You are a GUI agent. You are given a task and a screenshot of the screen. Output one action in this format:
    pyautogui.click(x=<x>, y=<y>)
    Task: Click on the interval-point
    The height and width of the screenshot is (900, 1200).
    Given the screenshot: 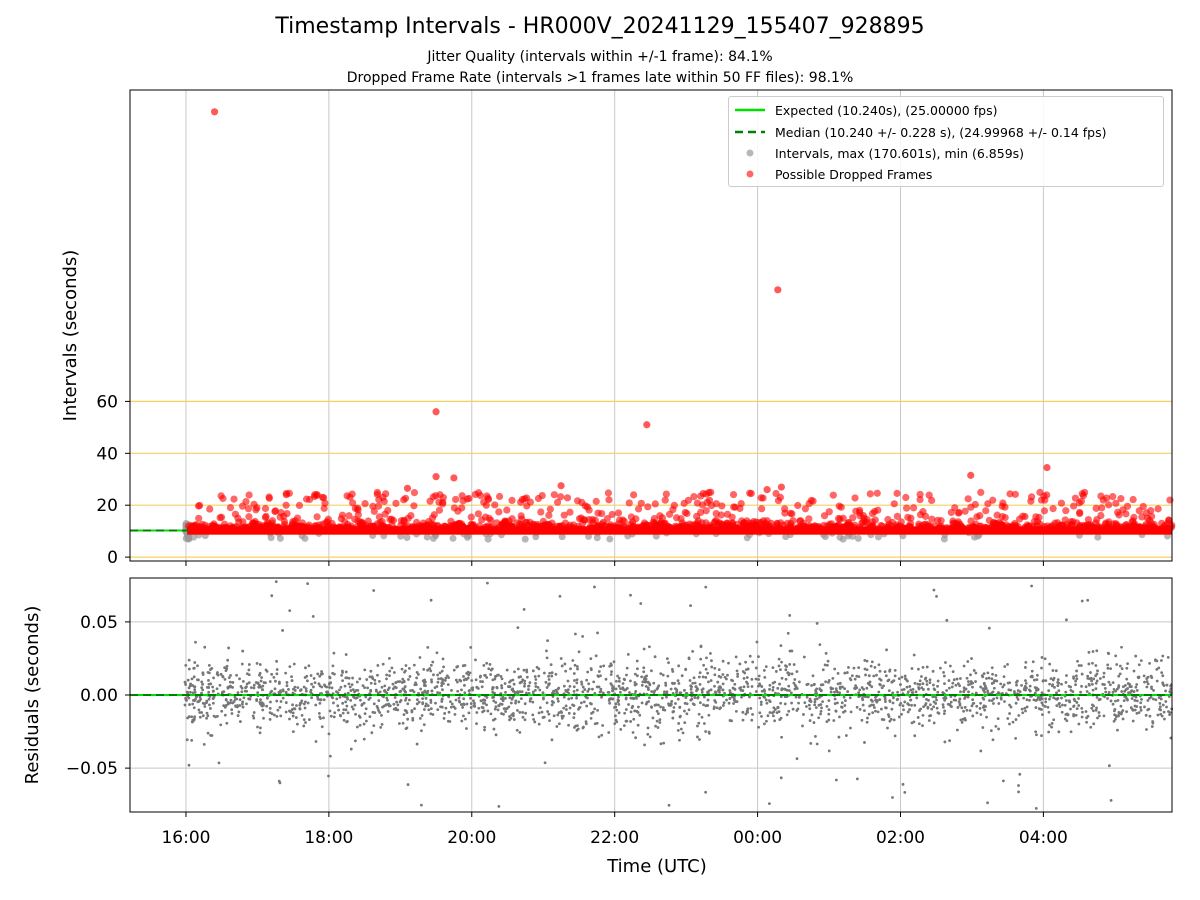 What is the action you would take?
    pyautogui.click(x=858, y=538)
    